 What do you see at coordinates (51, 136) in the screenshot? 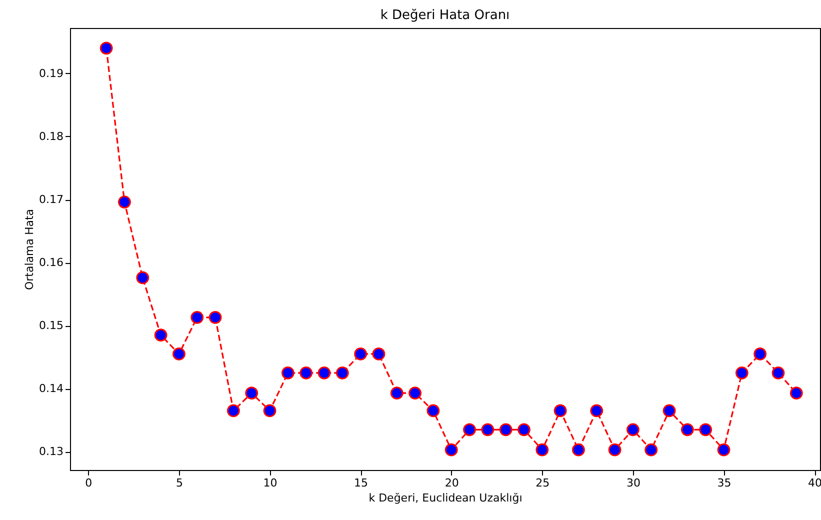
I see `y-tick-label: 0.18` at bounding box center [51, 136].